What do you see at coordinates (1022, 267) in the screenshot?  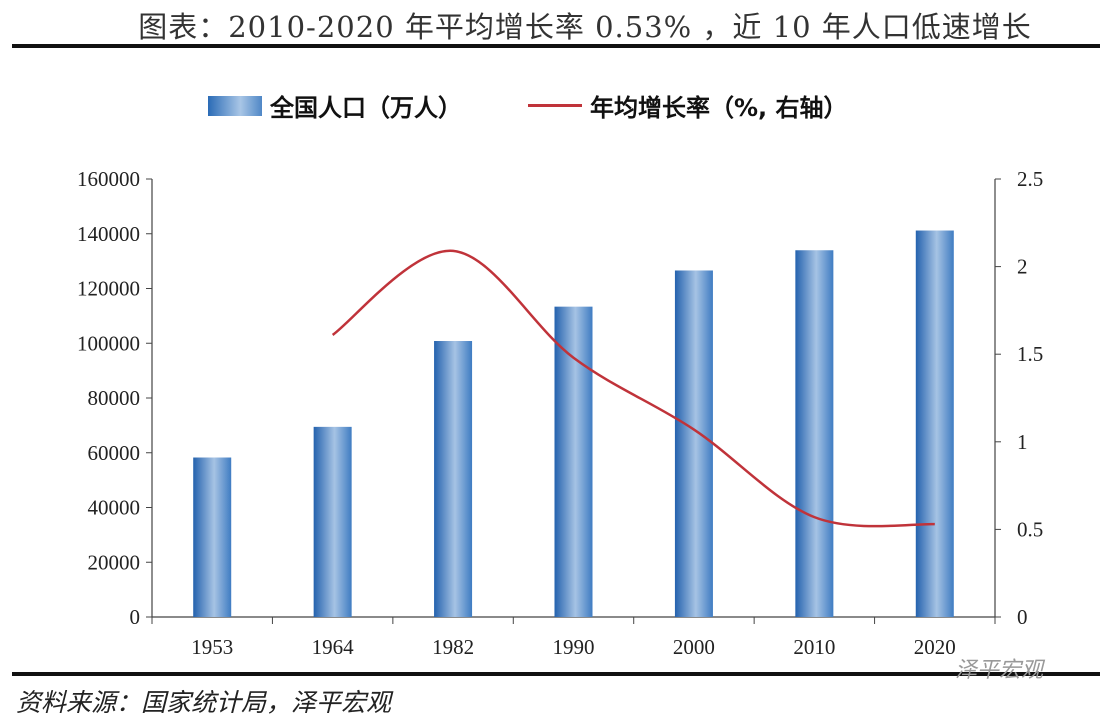 I see `y-right-tick-label: 2` at bounding box center [1022, 267].